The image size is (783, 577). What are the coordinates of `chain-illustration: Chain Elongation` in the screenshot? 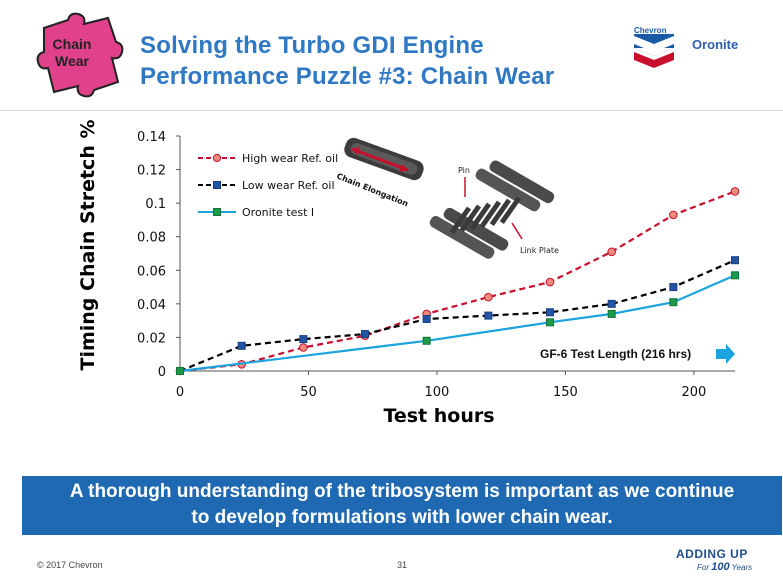 It's located at (447, 198).